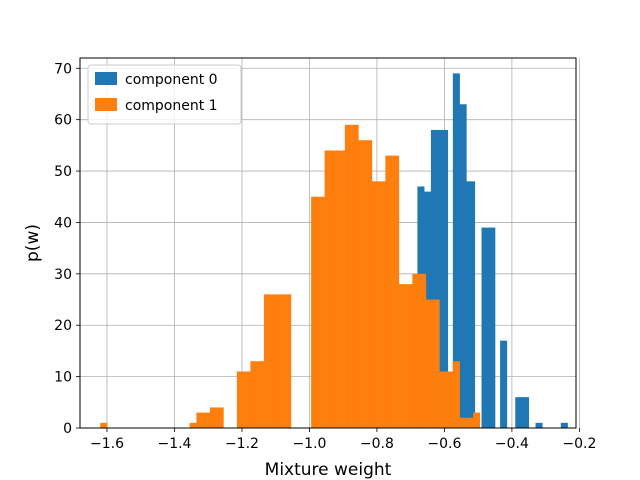 The image size is (640, 480). What do you see at coordinates (579, 444) in the screenshot?
I see `x-tick-label: −0.2` at bounding box center [579, 444].